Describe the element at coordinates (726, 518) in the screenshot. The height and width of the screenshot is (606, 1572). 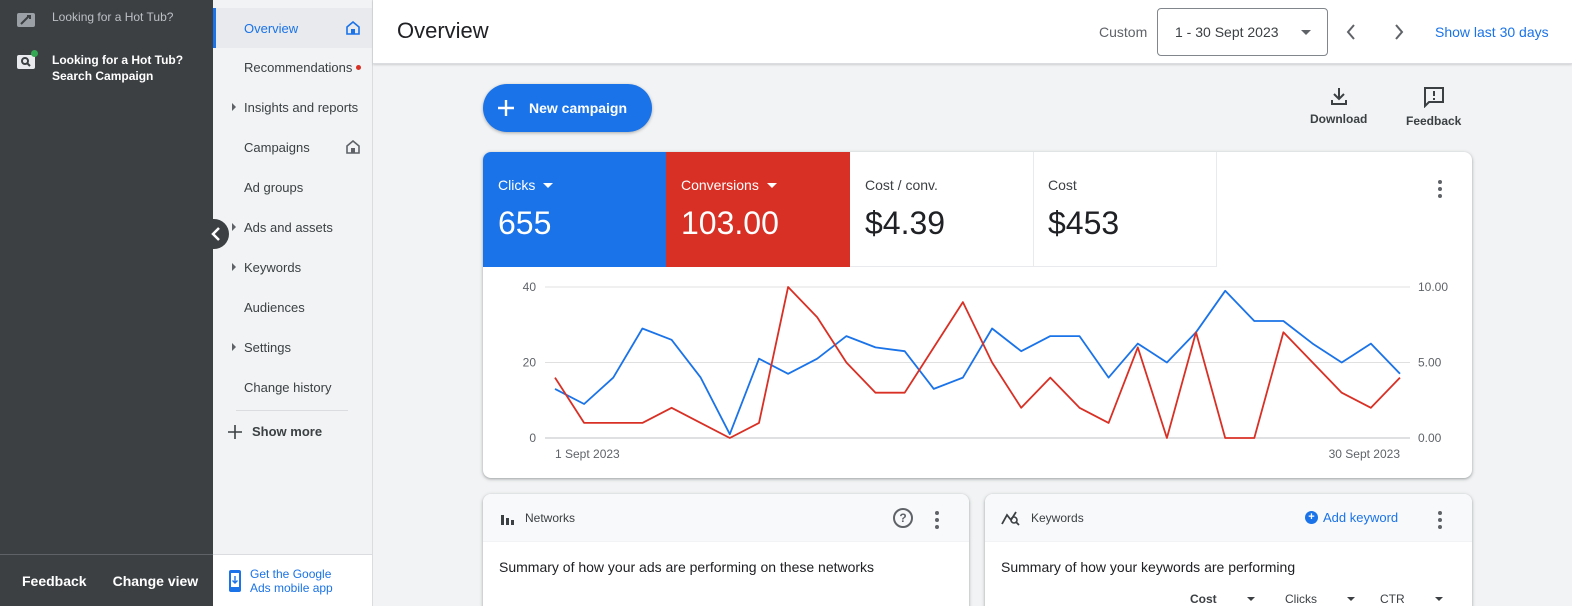
I see `networks-card-header: Networks ?` at that location.